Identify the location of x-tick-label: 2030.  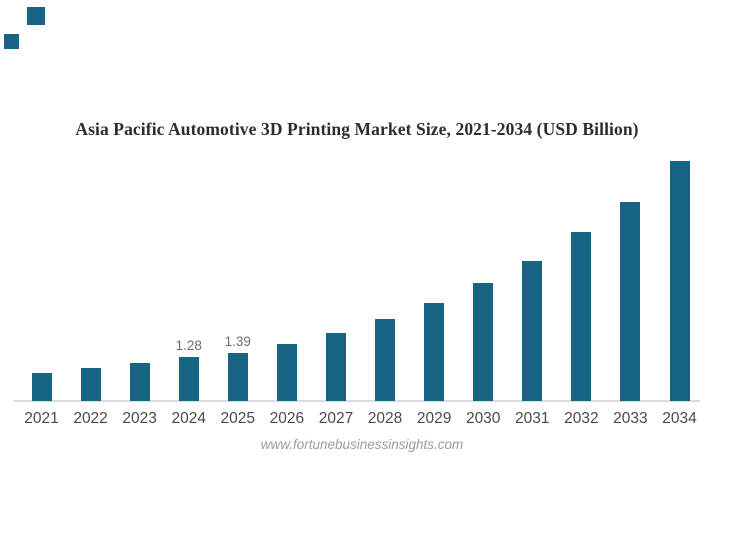
(483, 418).